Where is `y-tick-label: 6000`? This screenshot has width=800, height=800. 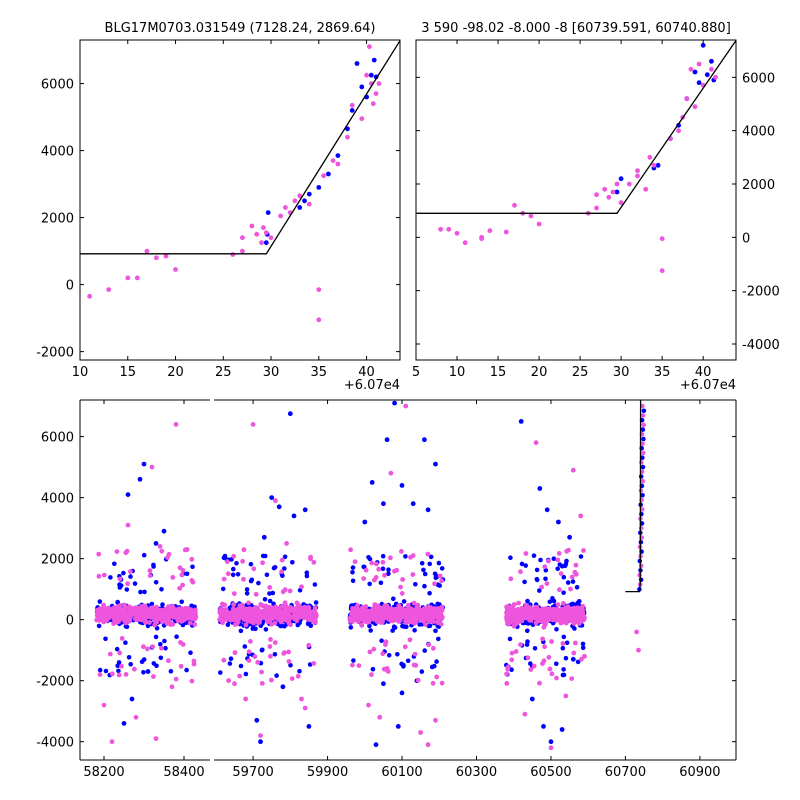
y-tick-label: 6000 is located at coordinates (57, 85).